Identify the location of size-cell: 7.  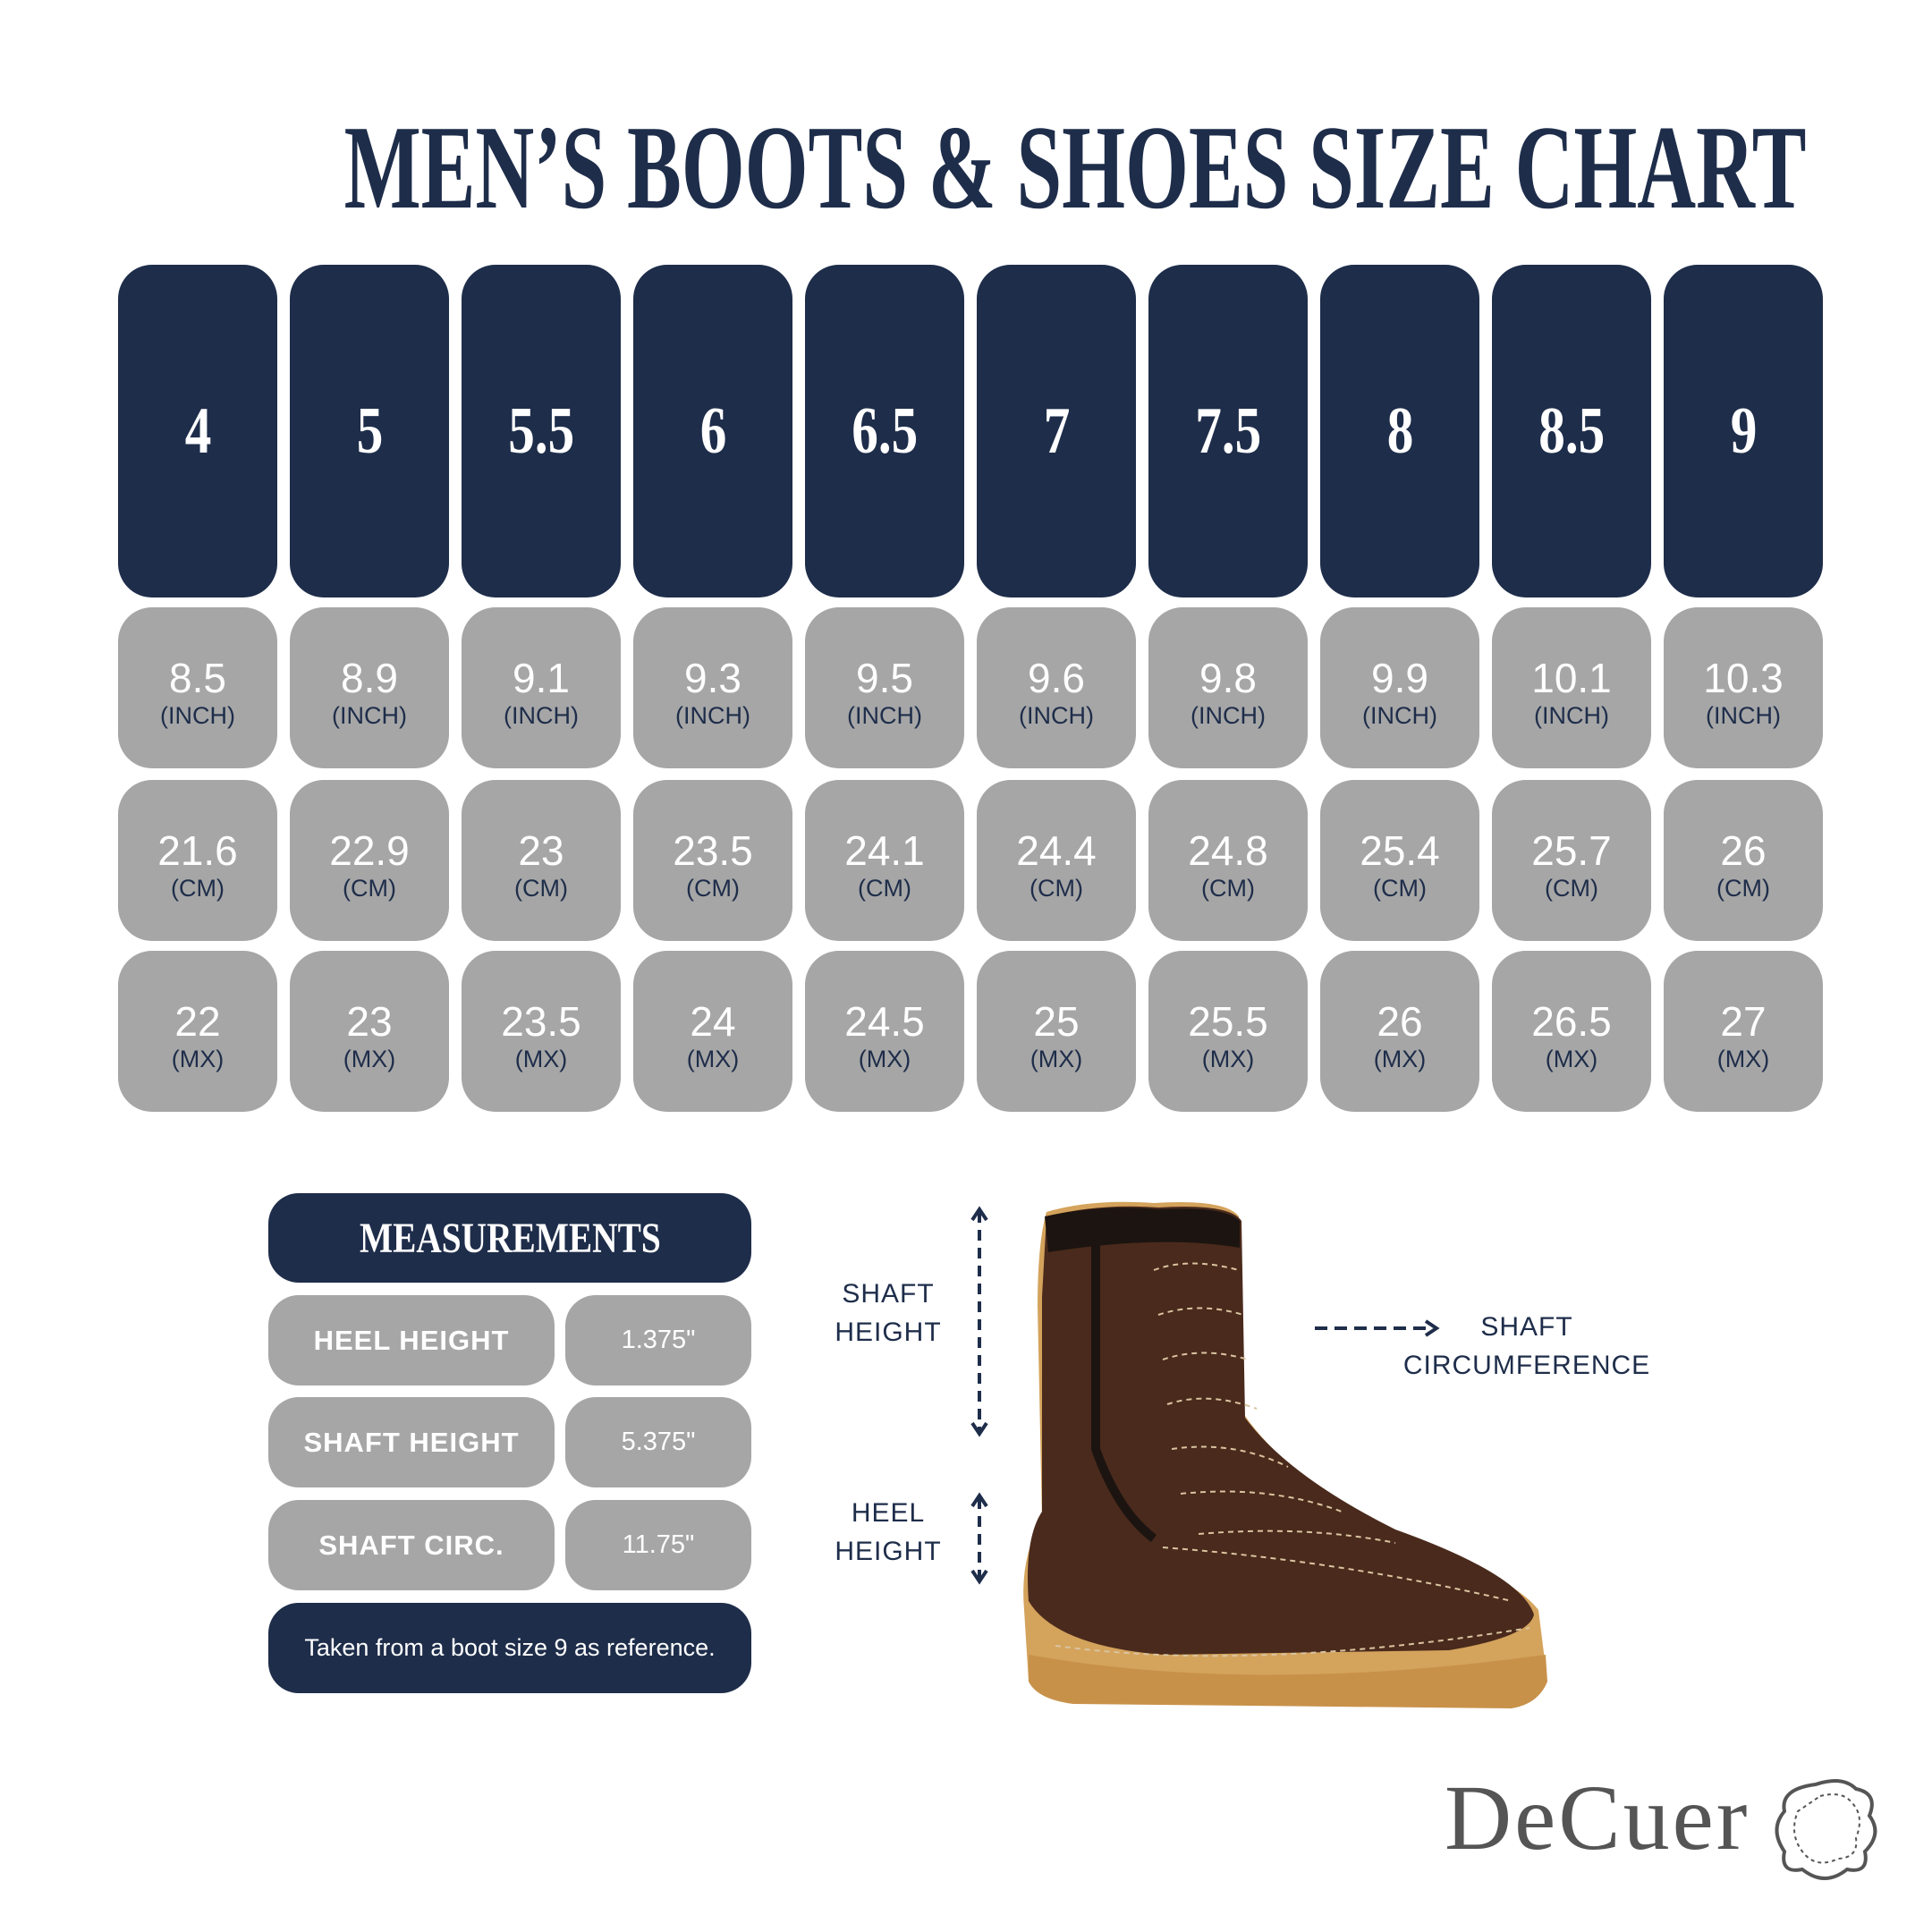
(1056, 431).